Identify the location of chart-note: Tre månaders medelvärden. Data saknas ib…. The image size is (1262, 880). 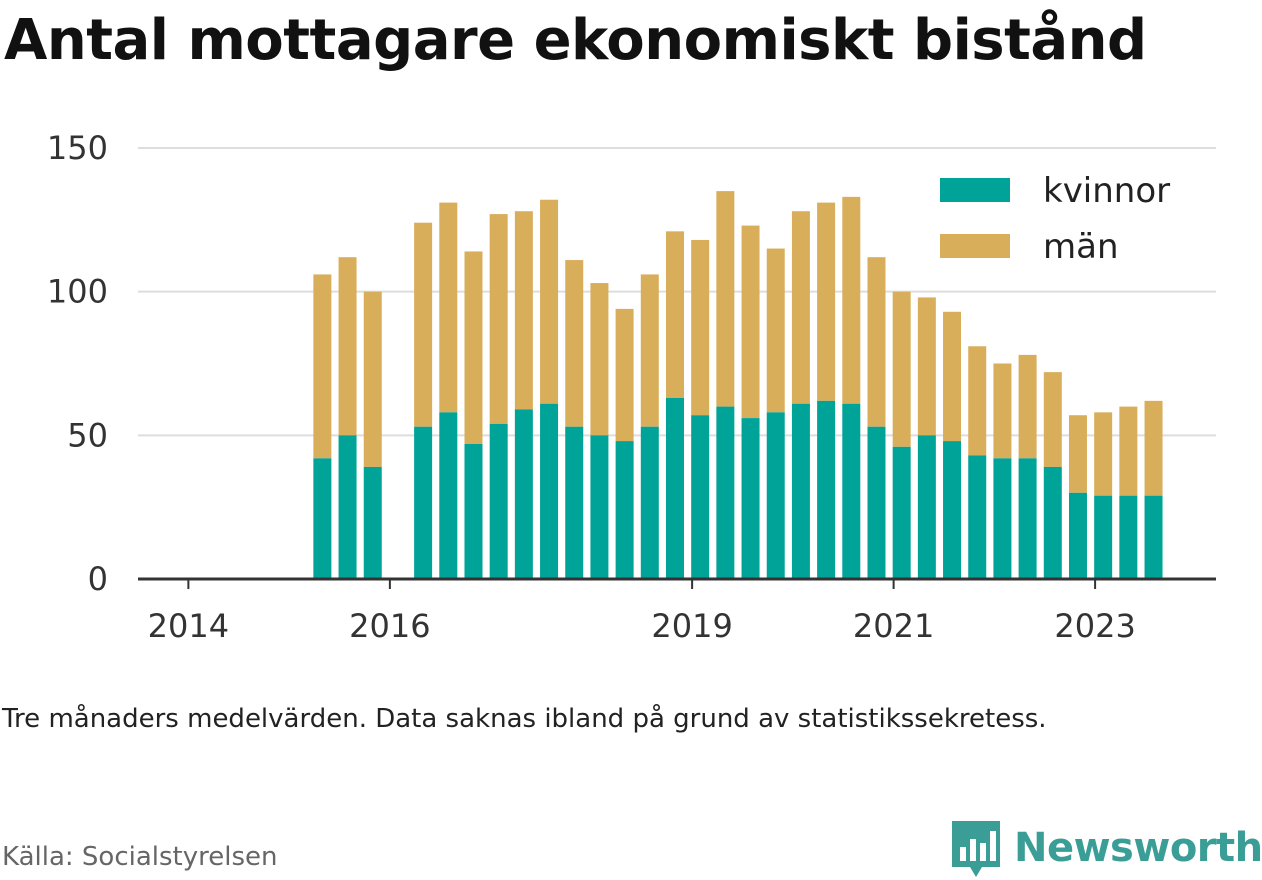
(524, 719).